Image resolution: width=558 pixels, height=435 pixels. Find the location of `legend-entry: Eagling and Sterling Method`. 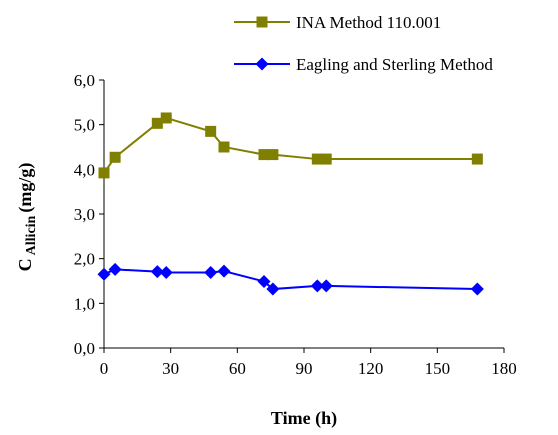

legend-entry: Eagling and Sterling Method is located at coordinates (363, 64).